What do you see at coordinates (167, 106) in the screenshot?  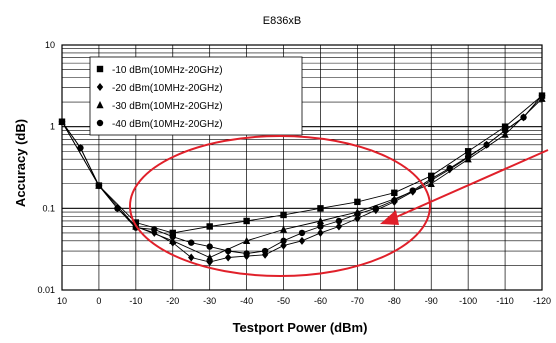 I see `legend-entry: -30 dBm(10MHz-20GHz)` at bounding box center [167, 106].